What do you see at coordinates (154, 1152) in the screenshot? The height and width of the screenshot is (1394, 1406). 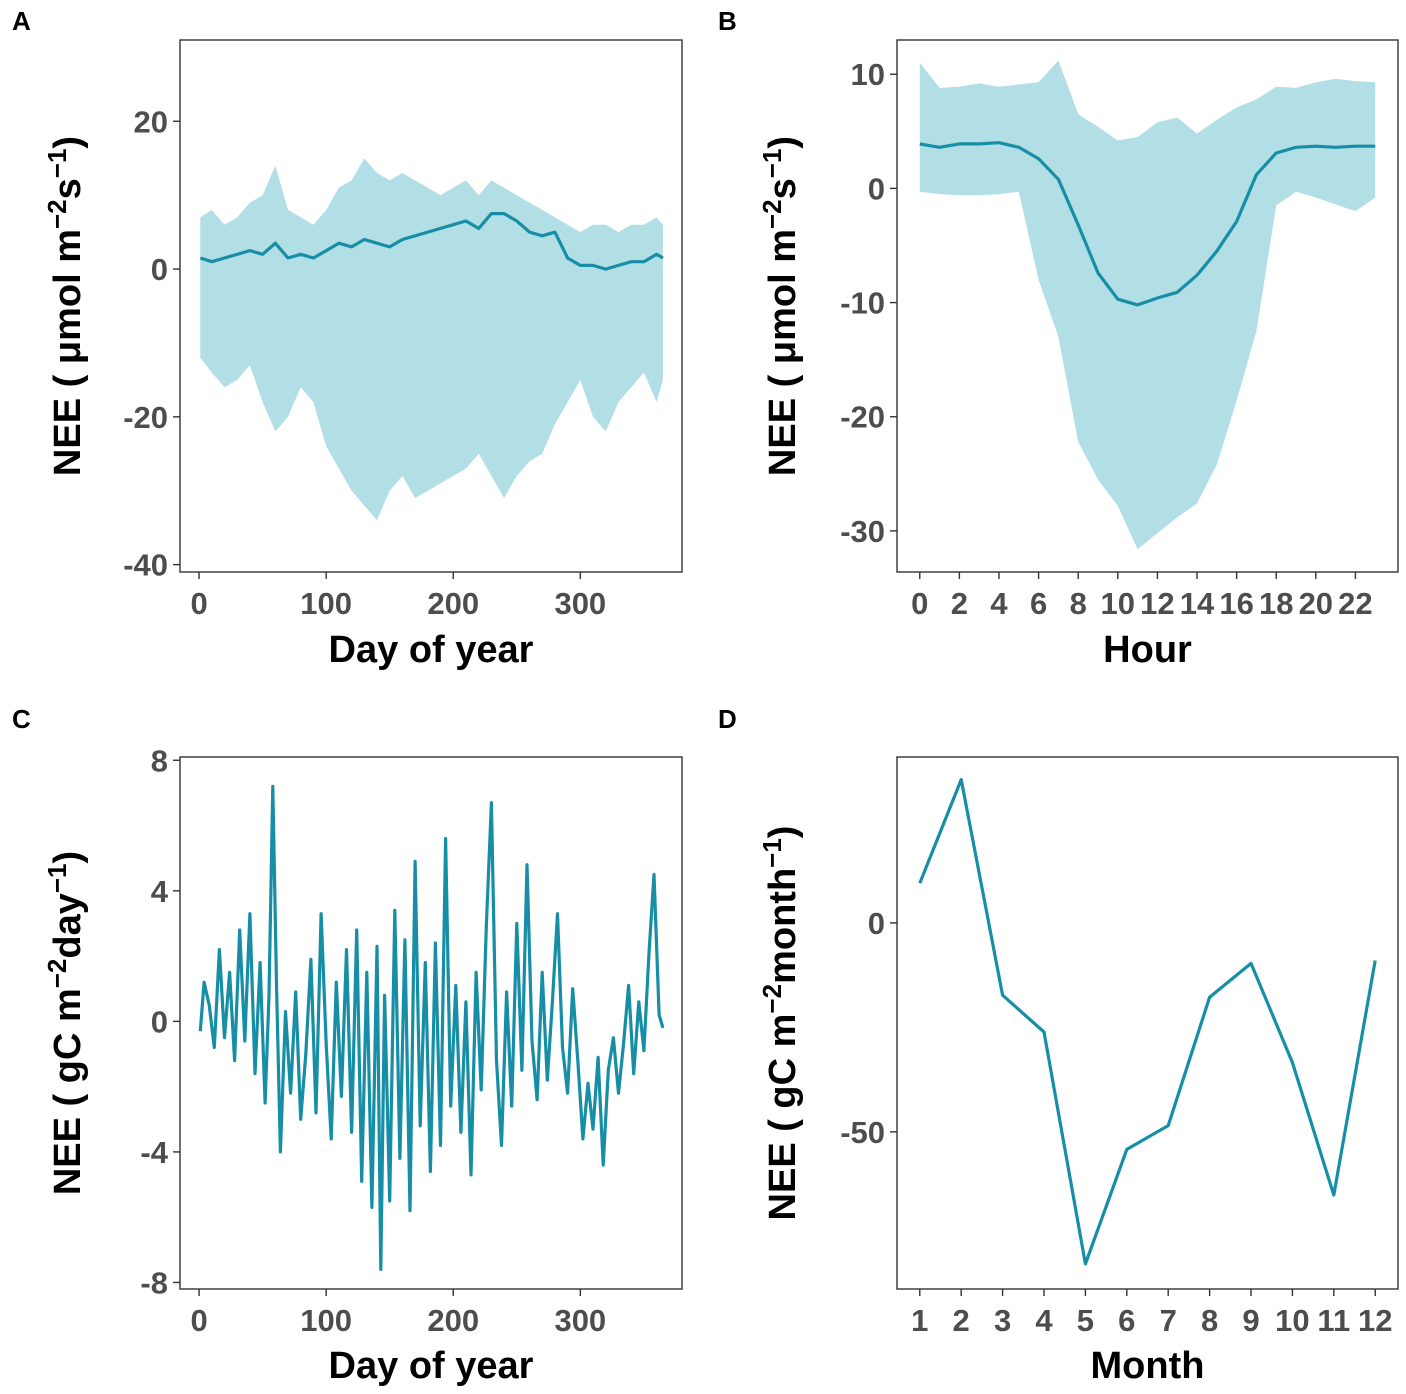 I see `y-tick-label: -4` at bounding box center [154, 1152].